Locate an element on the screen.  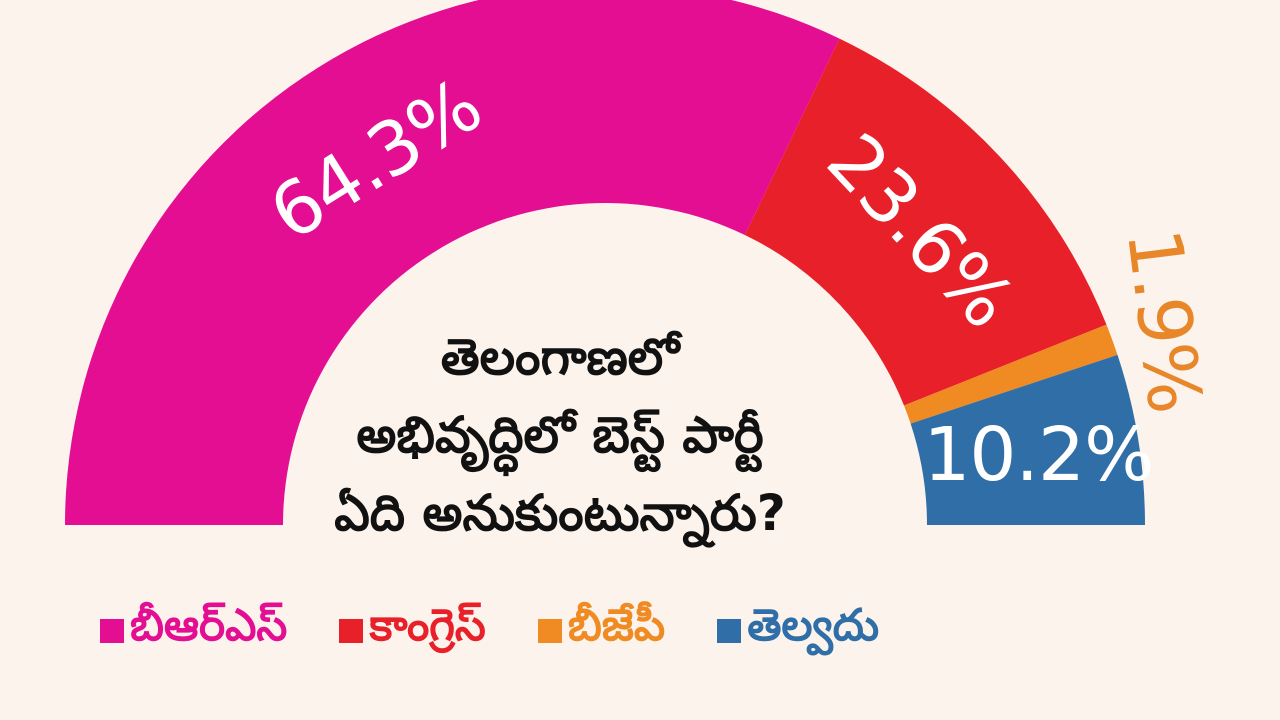
slice-congress is located at coordinates (925, 222).